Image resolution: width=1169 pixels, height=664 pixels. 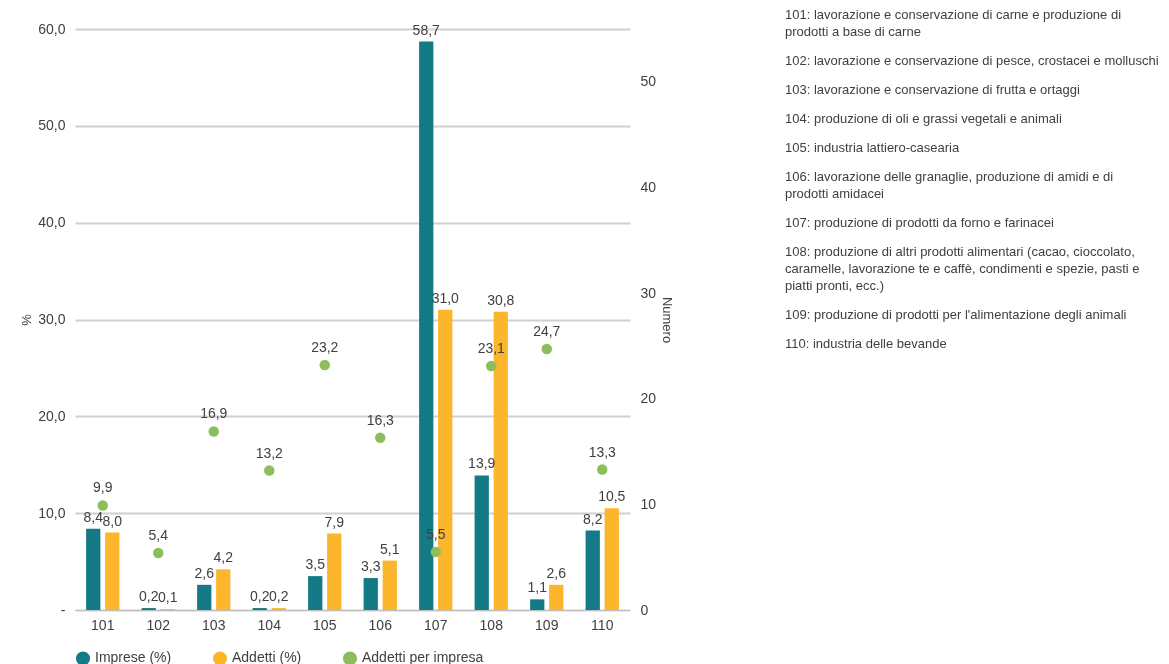 What do you see at coordinates (380, 419) in the screenshot?
I see `data-label: 16,3` at bounding box center [380, 419].